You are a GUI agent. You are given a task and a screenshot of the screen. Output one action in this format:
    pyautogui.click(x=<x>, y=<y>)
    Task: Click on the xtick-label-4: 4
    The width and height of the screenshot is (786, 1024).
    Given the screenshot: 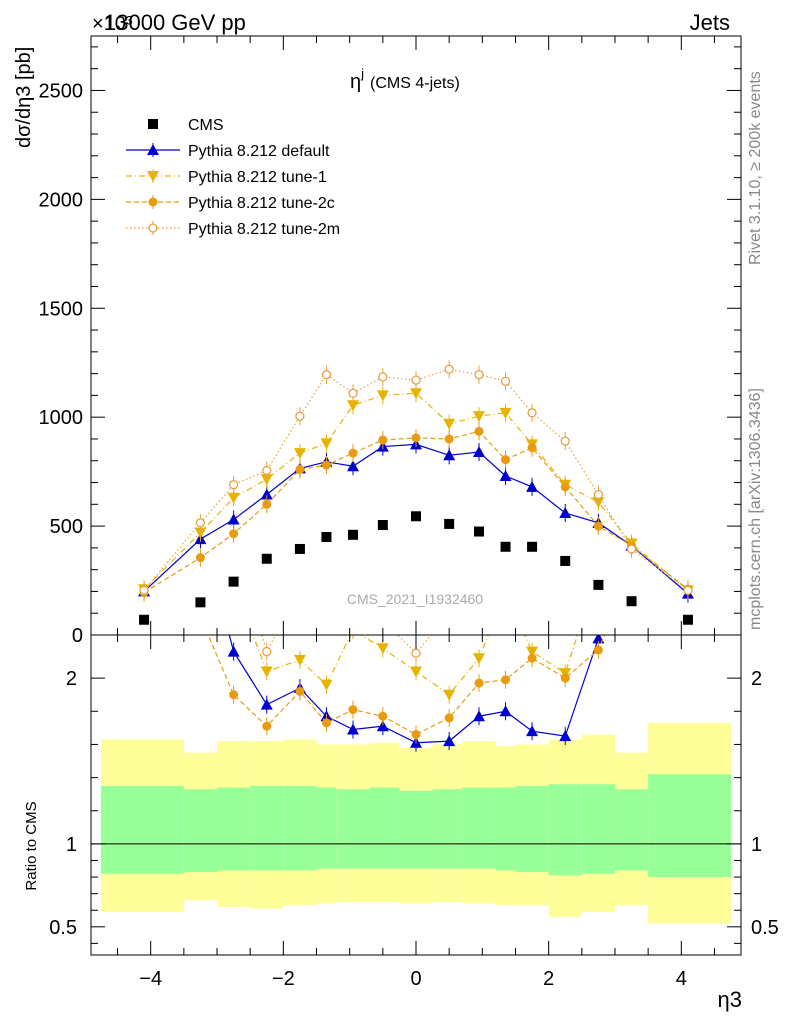 What is the action you would take?
    pyautogui.click(x=681, y=979)
    